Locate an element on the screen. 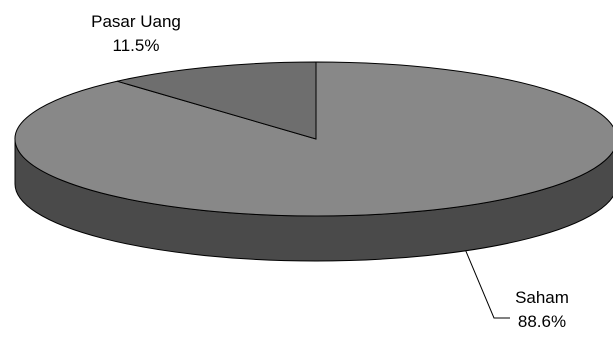  leader-lines is located at coordinates (487, 284).